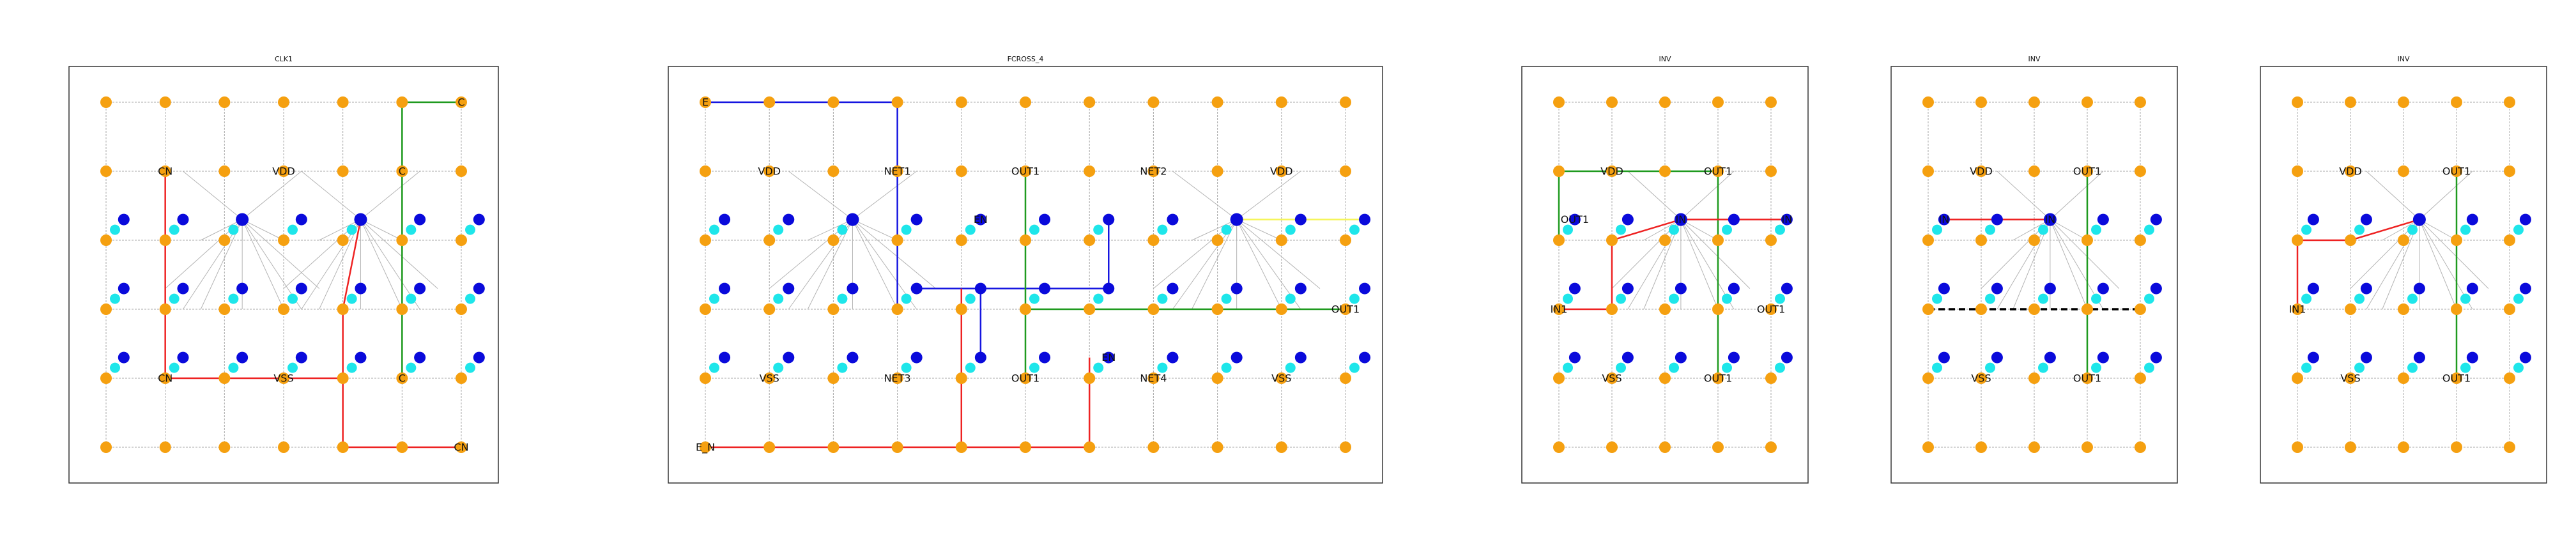 The width and height of the screenshot is (2576, 552). I want to click on node-label: OUT1, so click(1718, 378).